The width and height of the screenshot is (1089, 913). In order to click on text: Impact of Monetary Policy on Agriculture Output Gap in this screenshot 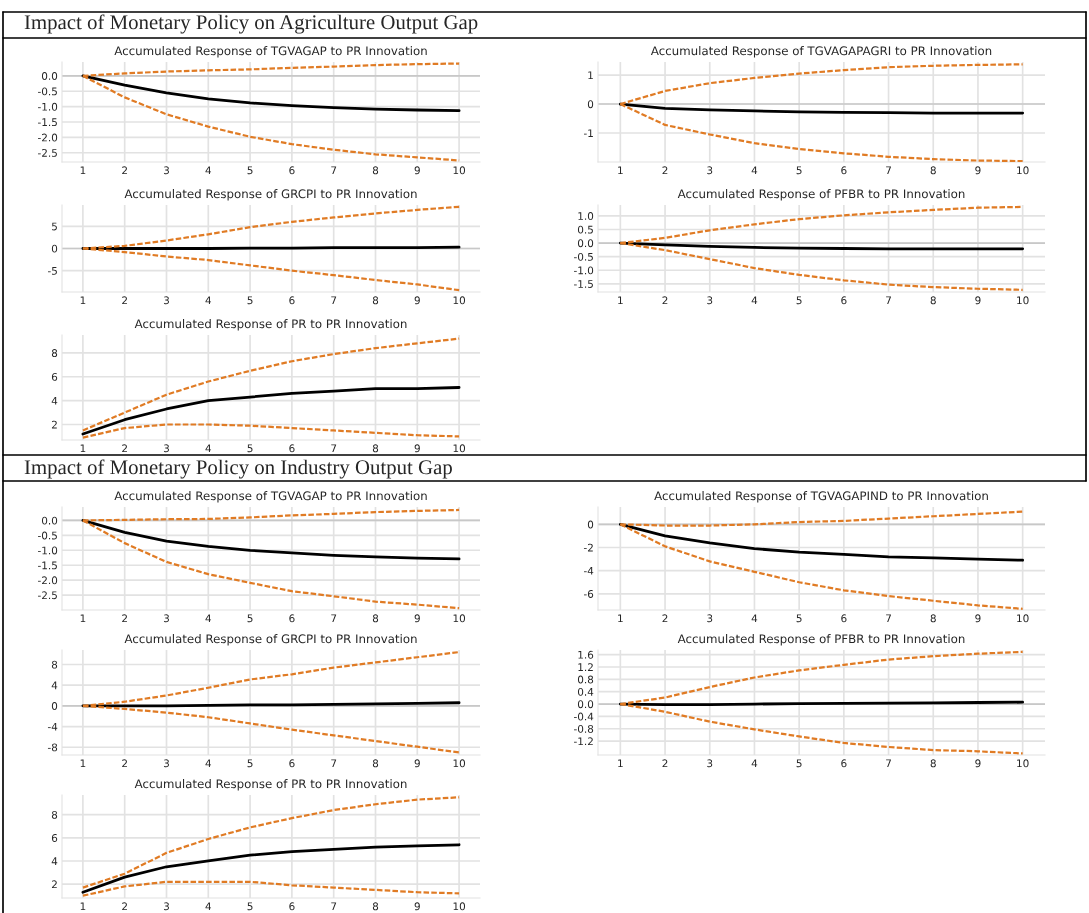, I will do `click(251, 24)`.